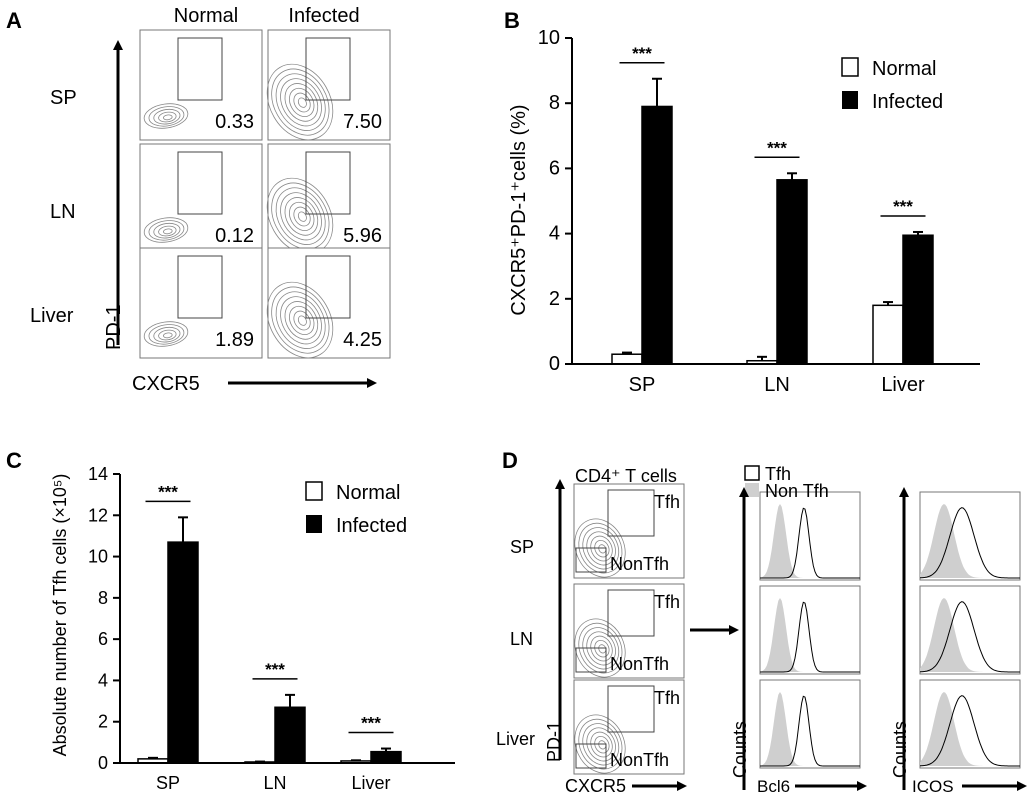  What do you see at coordinates (642, 385) in the screenshot?
I see `category-label-sp: SP` at bounding box center [642, 385].